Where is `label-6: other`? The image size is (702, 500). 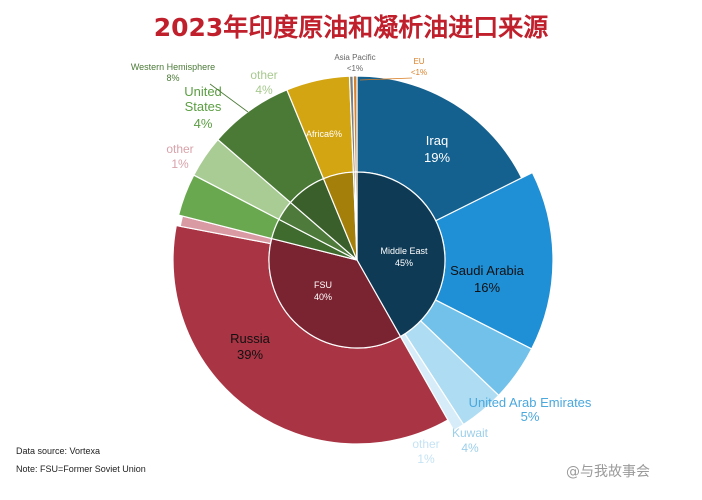 label-6: other is located at coordinates (179, 149).